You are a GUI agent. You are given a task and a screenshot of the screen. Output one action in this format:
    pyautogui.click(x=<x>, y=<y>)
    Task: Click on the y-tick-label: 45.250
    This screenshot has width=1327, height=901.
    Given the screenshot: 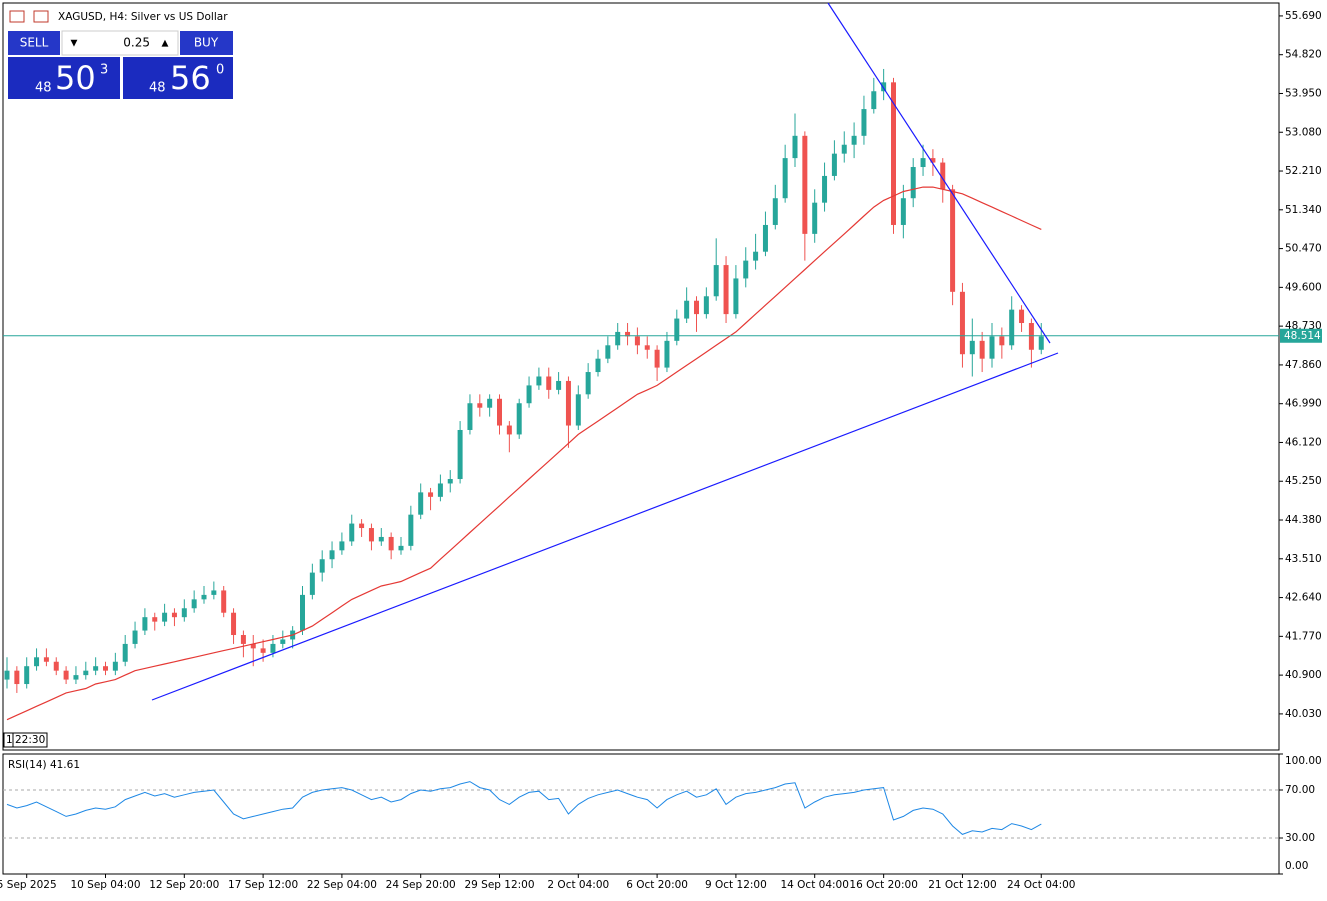 What is the action you would take?
    pyautogui.click(x=1303, y=481)
    